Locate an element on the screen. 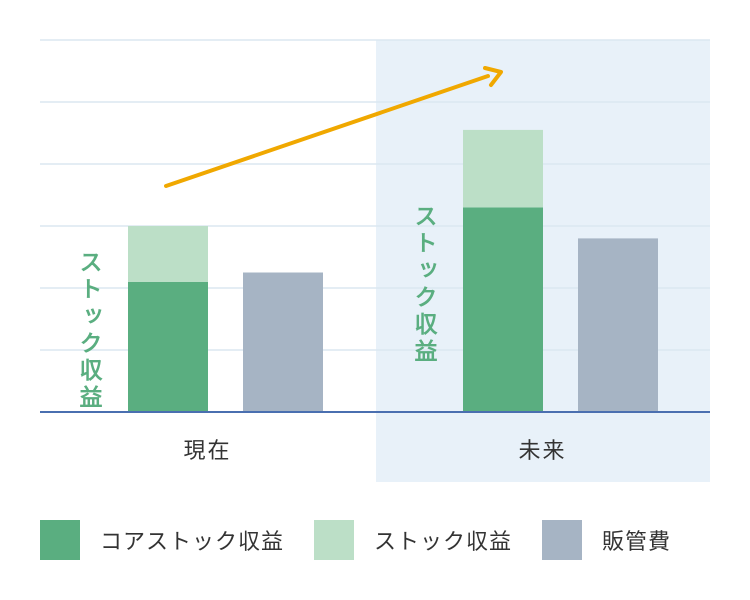 The width and height of the screenshot is (750, 600). category-label: 未来 is located at coordinates (542, 451).